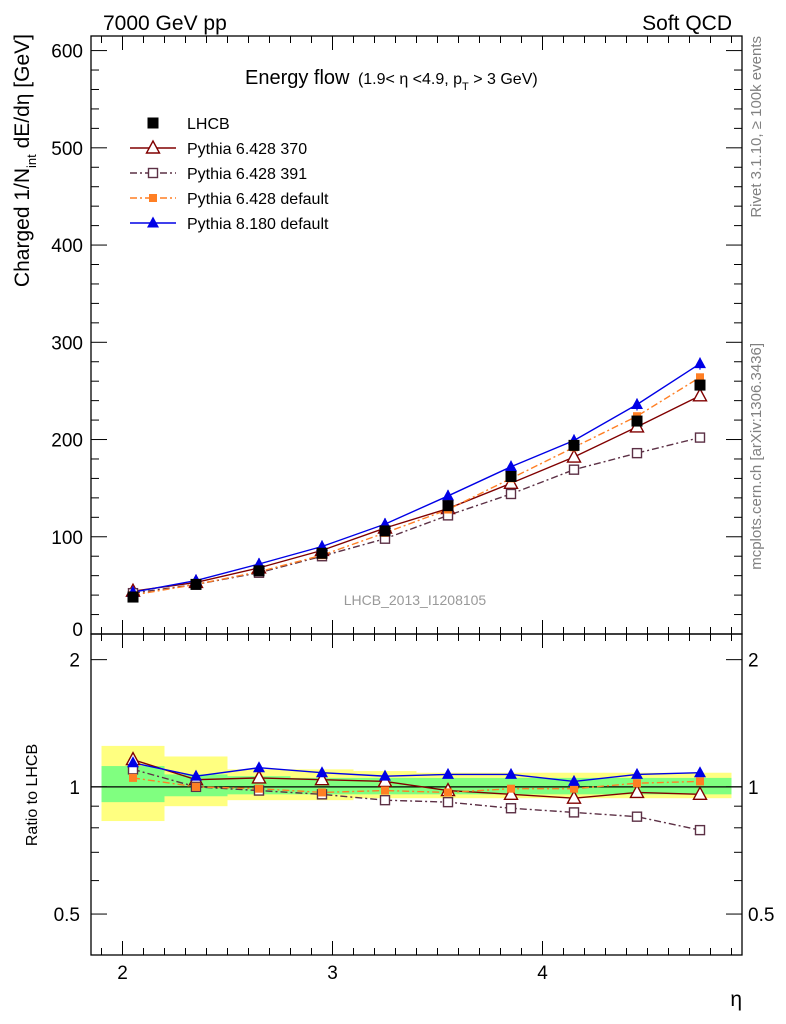 The width and height of the screenshot is (786, 1024). I want to click on title-condition-subscript: T, so click(465, 87).